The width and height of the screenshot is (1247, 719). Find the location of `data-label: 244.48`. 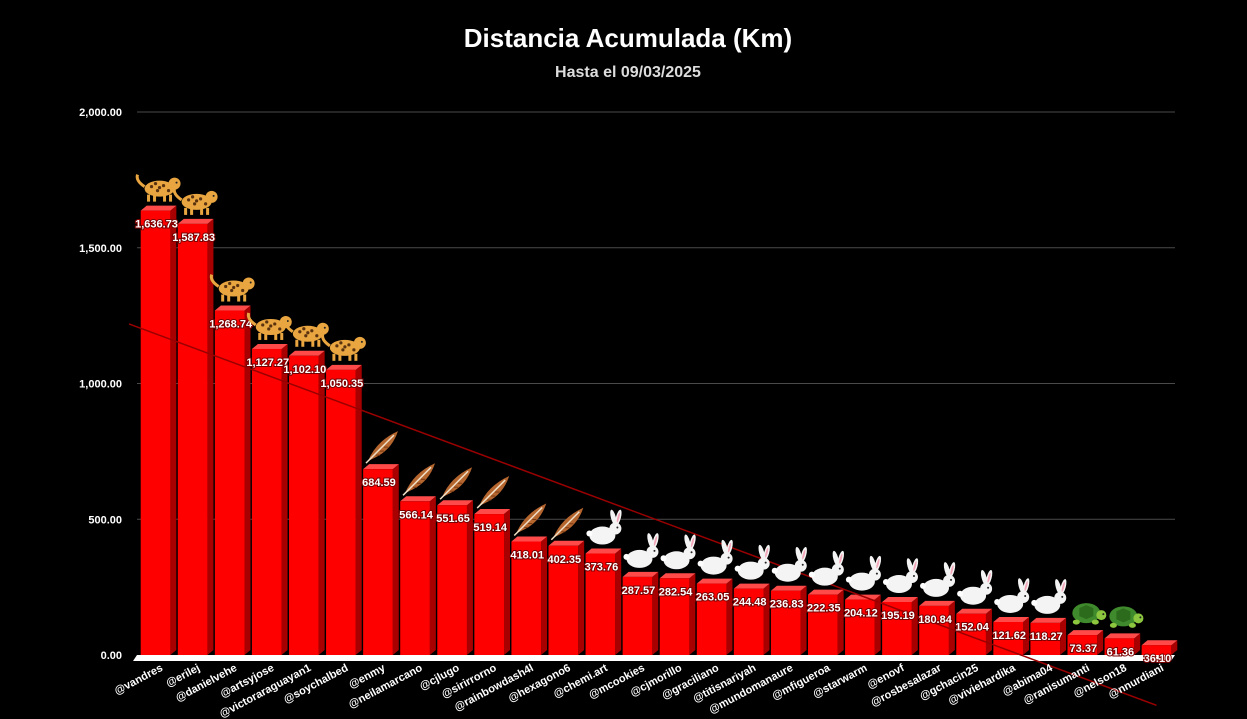

data-label: 244.48 is located at coordinates (750, 603).